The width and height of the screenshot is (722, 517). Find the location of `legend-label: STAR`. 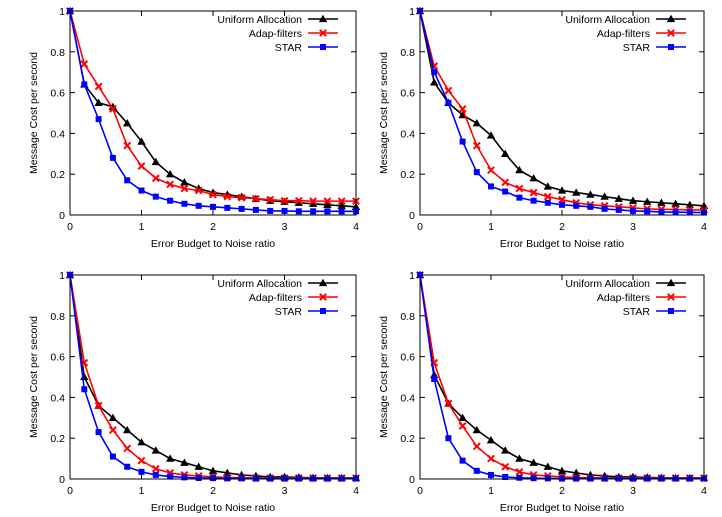

legend-label: STAR is located at coordinates (289, 312).